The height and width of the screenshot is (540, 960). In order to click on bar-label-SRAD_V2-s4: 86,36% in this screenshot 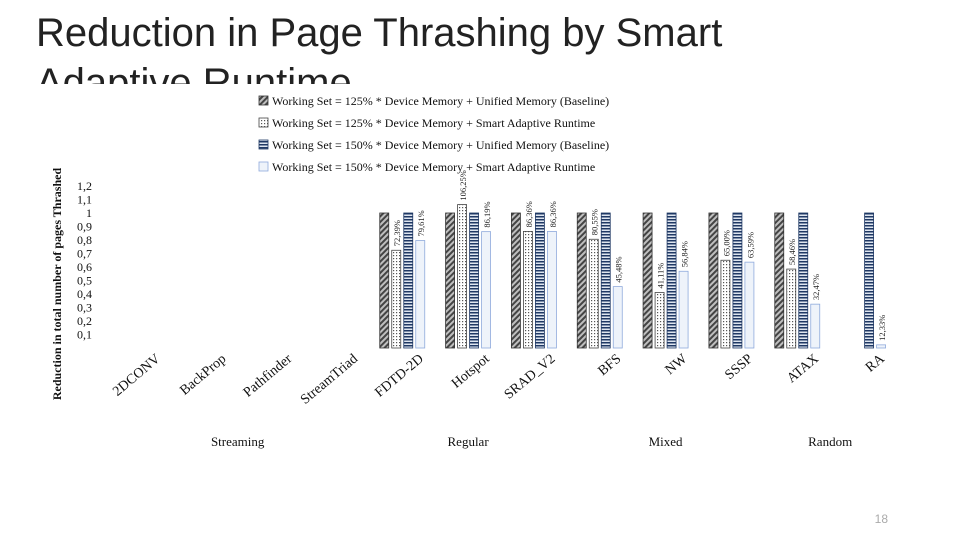, I will do `click(553, 214)`.